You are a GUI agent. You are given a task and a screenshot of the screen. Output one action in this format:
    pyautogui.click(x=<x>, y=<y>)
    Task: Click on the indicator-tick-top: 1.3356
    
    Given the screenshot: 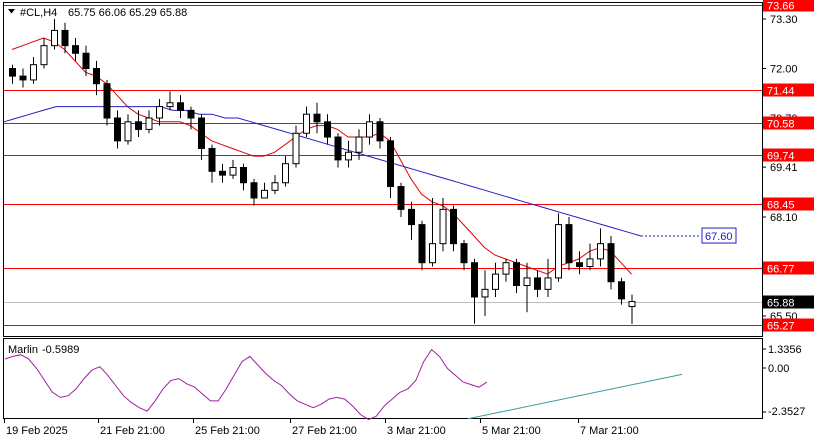 What is the action you would take?
    pyautogui.click(x=785, y=350)
    